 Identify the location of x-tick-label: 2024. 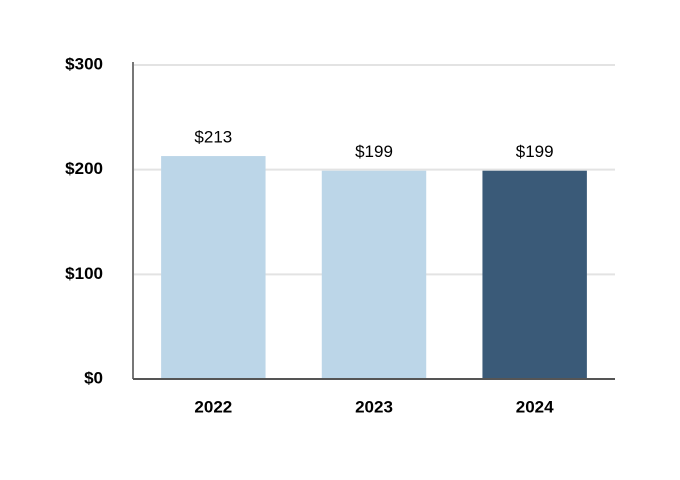
(535, 406).